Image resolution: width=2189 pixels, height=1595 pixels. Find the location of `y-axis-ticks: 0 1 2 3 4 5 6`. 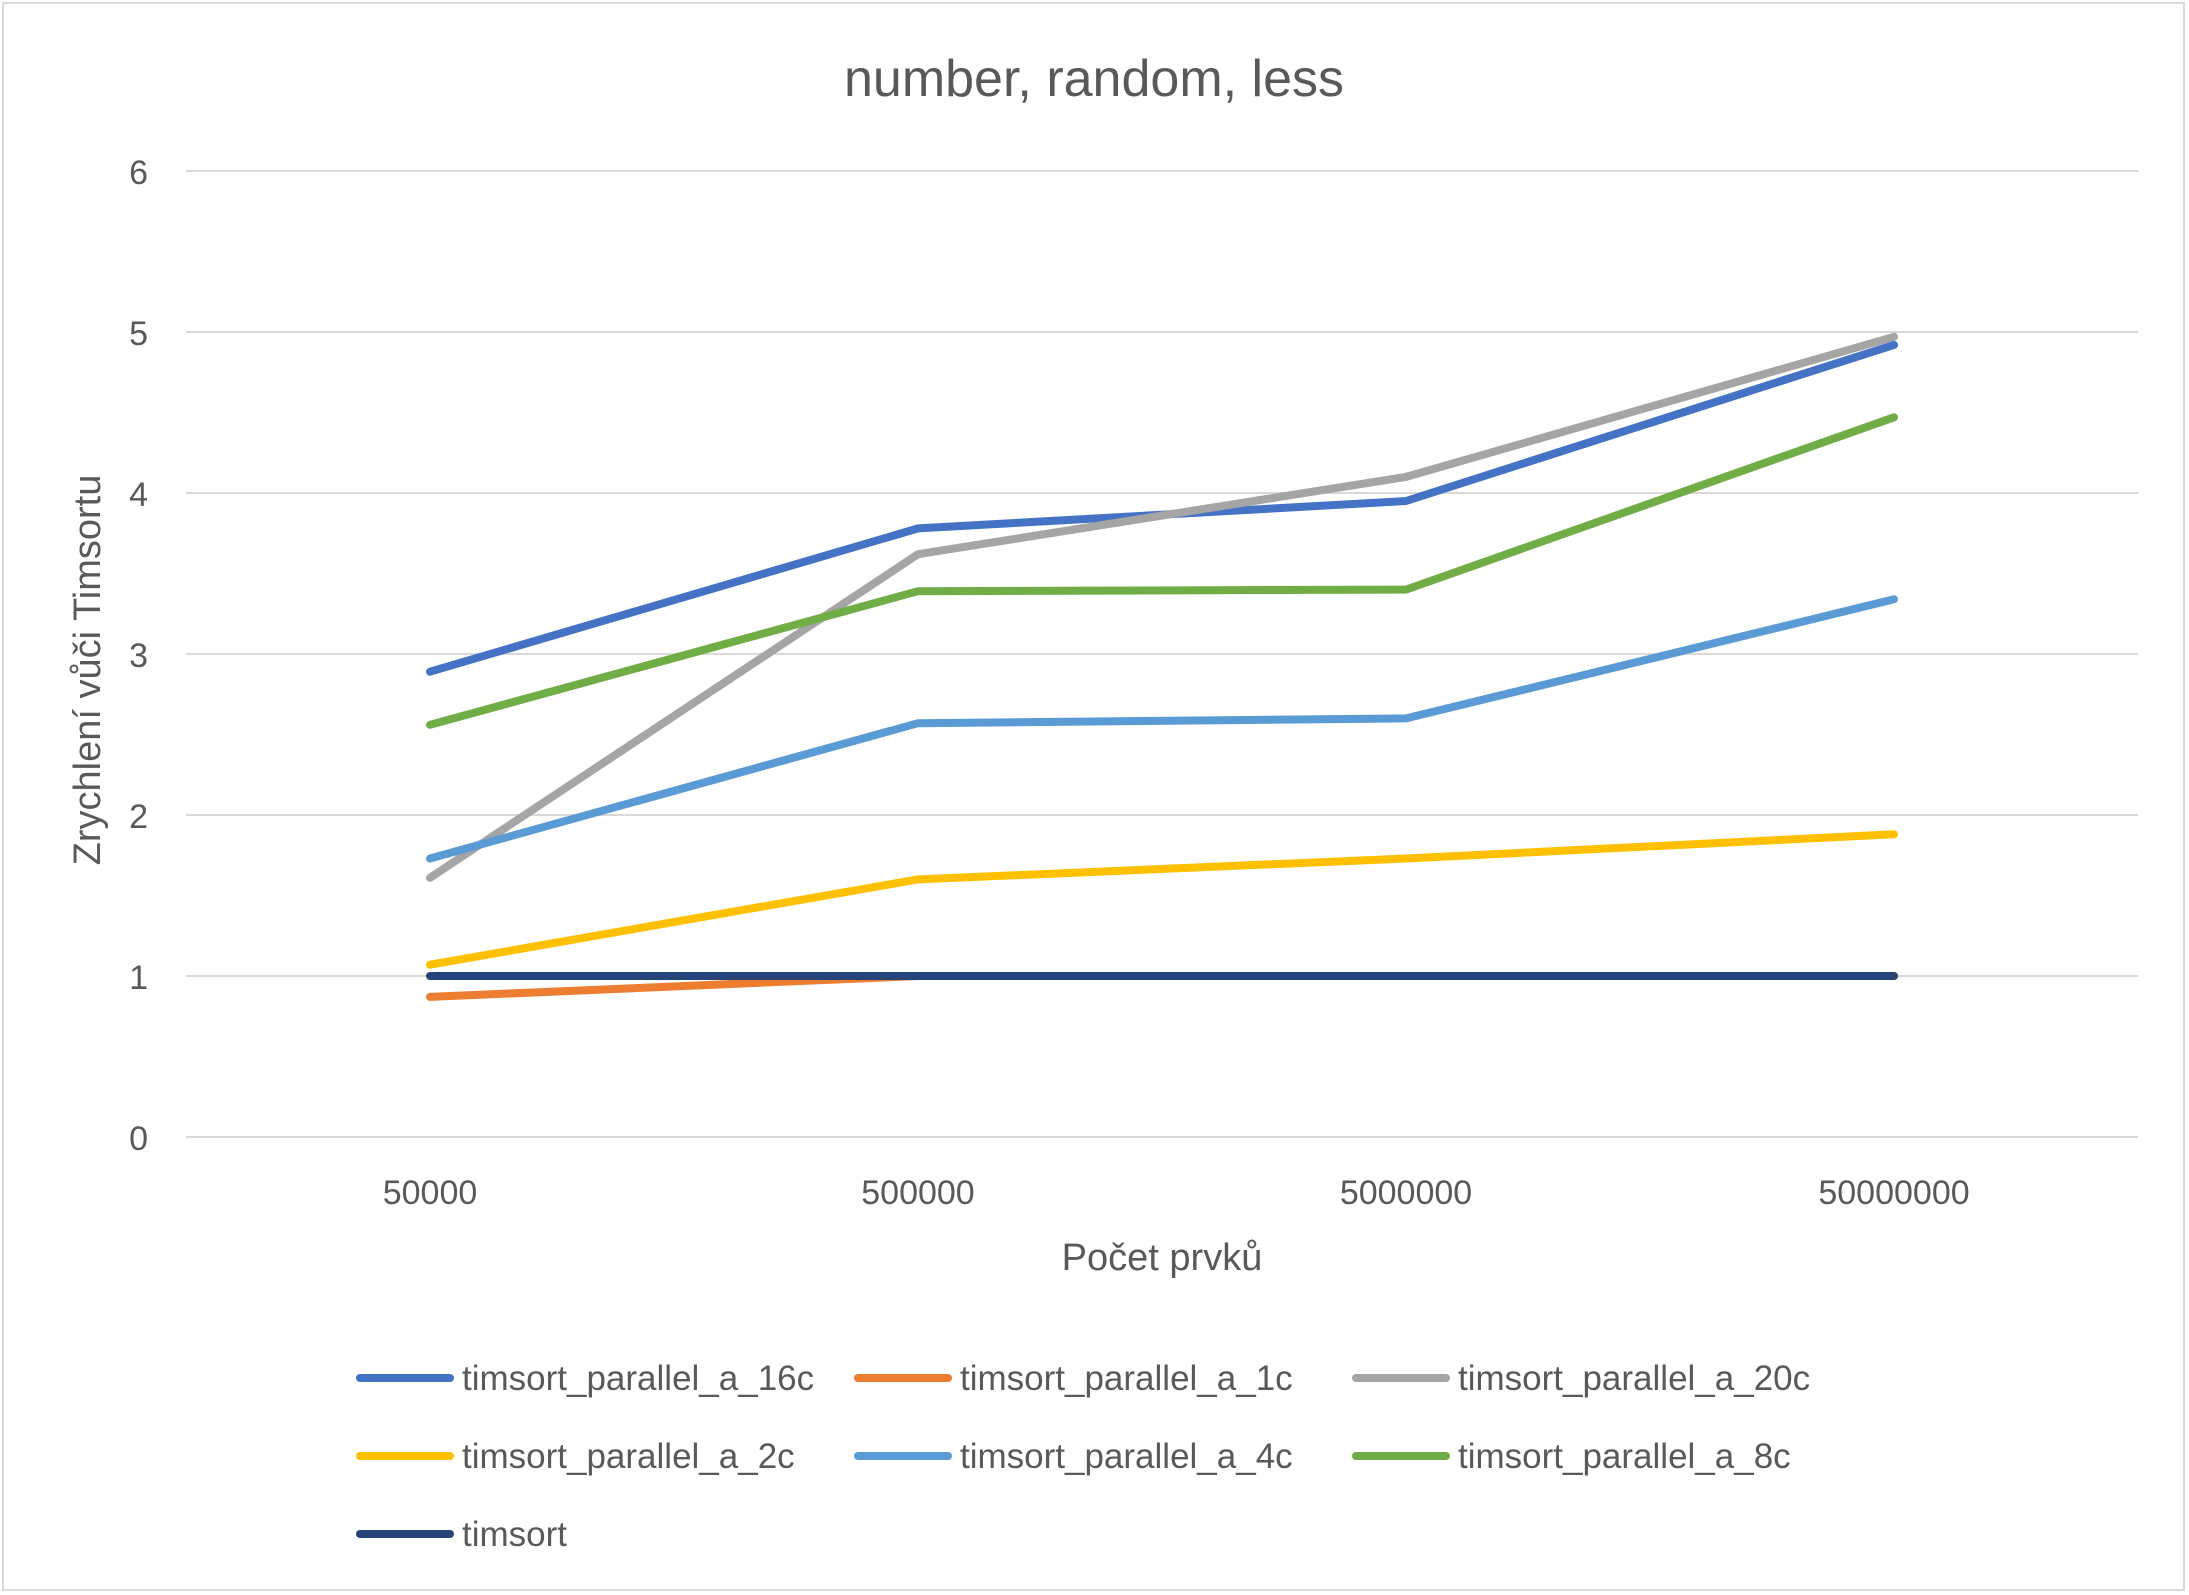

y-axis-ticks: 0 1 2 3 4 5 6 is located at coordinates (138, 656).